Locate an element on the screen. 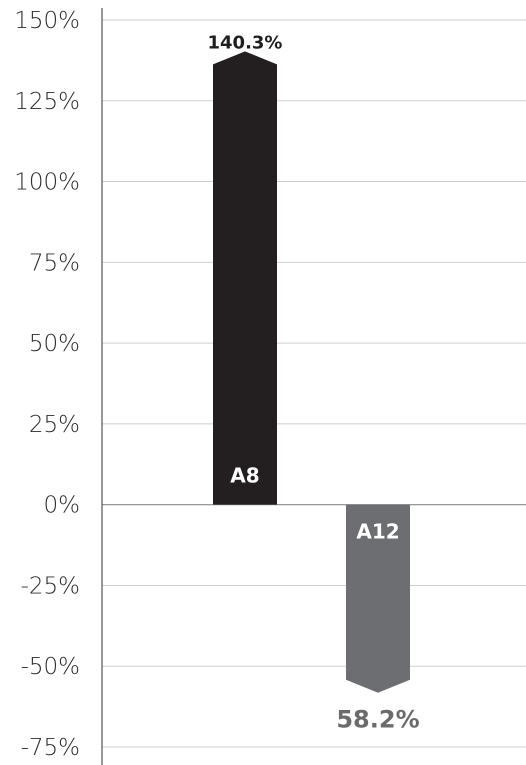 The width and height of the screenshot is (526, 765). bar-a12 is located at coordinates (378, 598).